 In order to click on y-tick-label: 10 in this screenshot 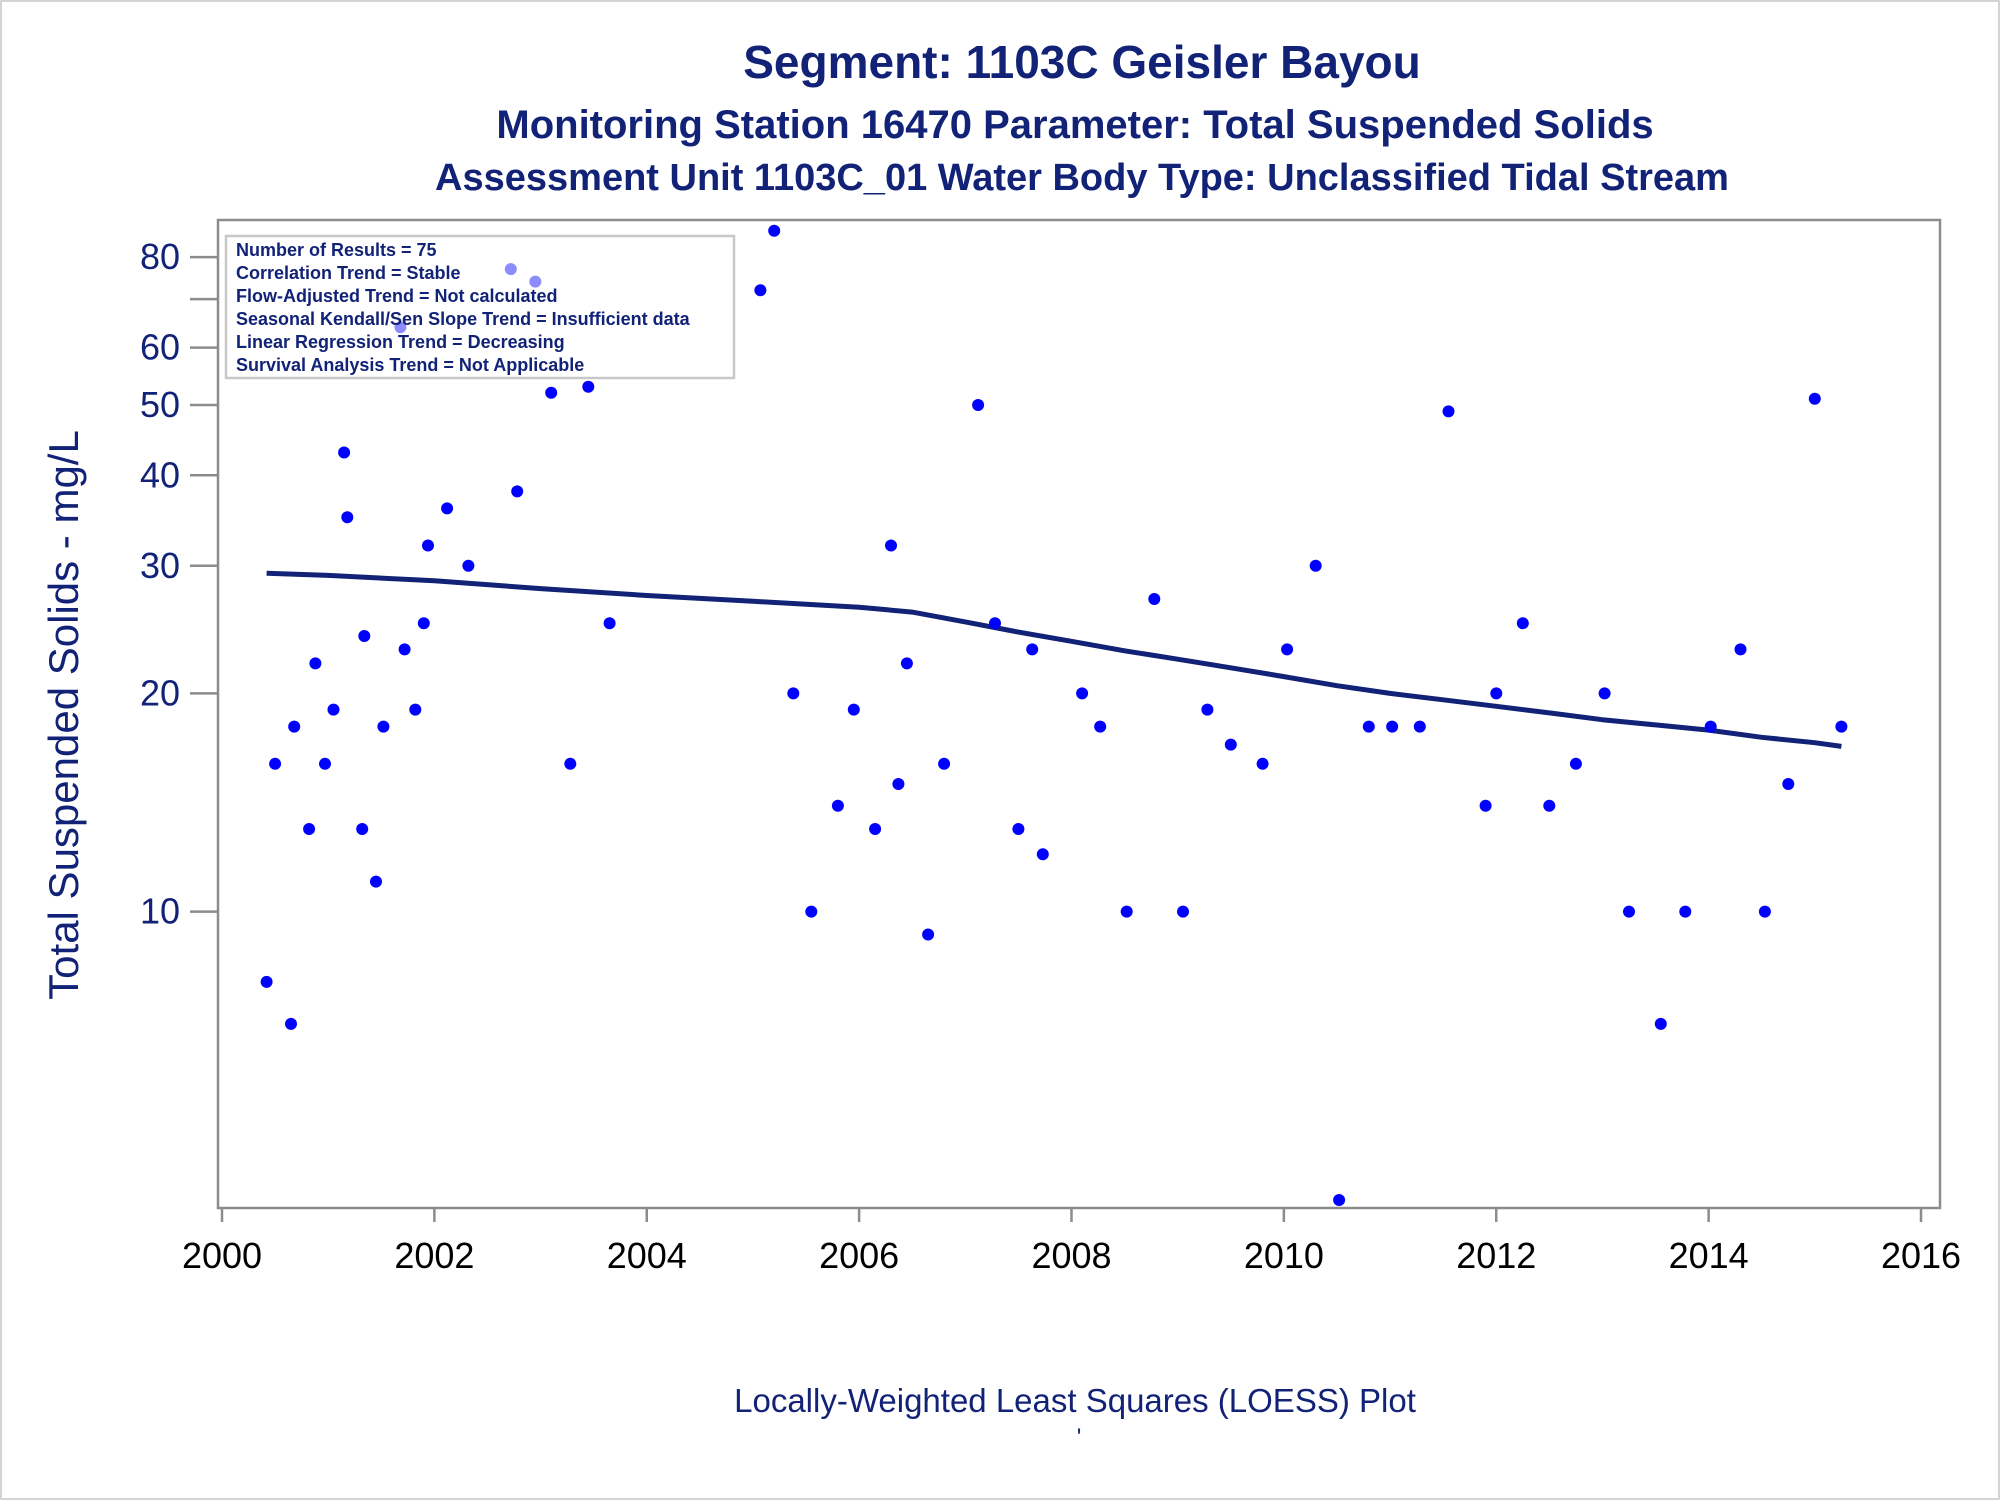, I will do `click(160, 911)`.